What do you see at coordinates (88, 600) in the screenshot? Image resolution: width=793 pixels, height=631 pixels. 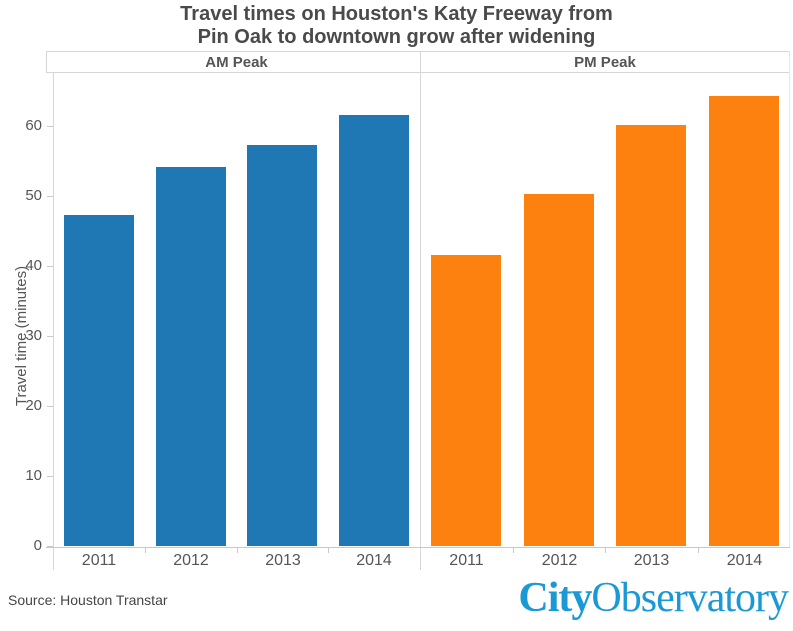 I see `source-note: Source: Houston Transtar` at bounding box center [88, 600].